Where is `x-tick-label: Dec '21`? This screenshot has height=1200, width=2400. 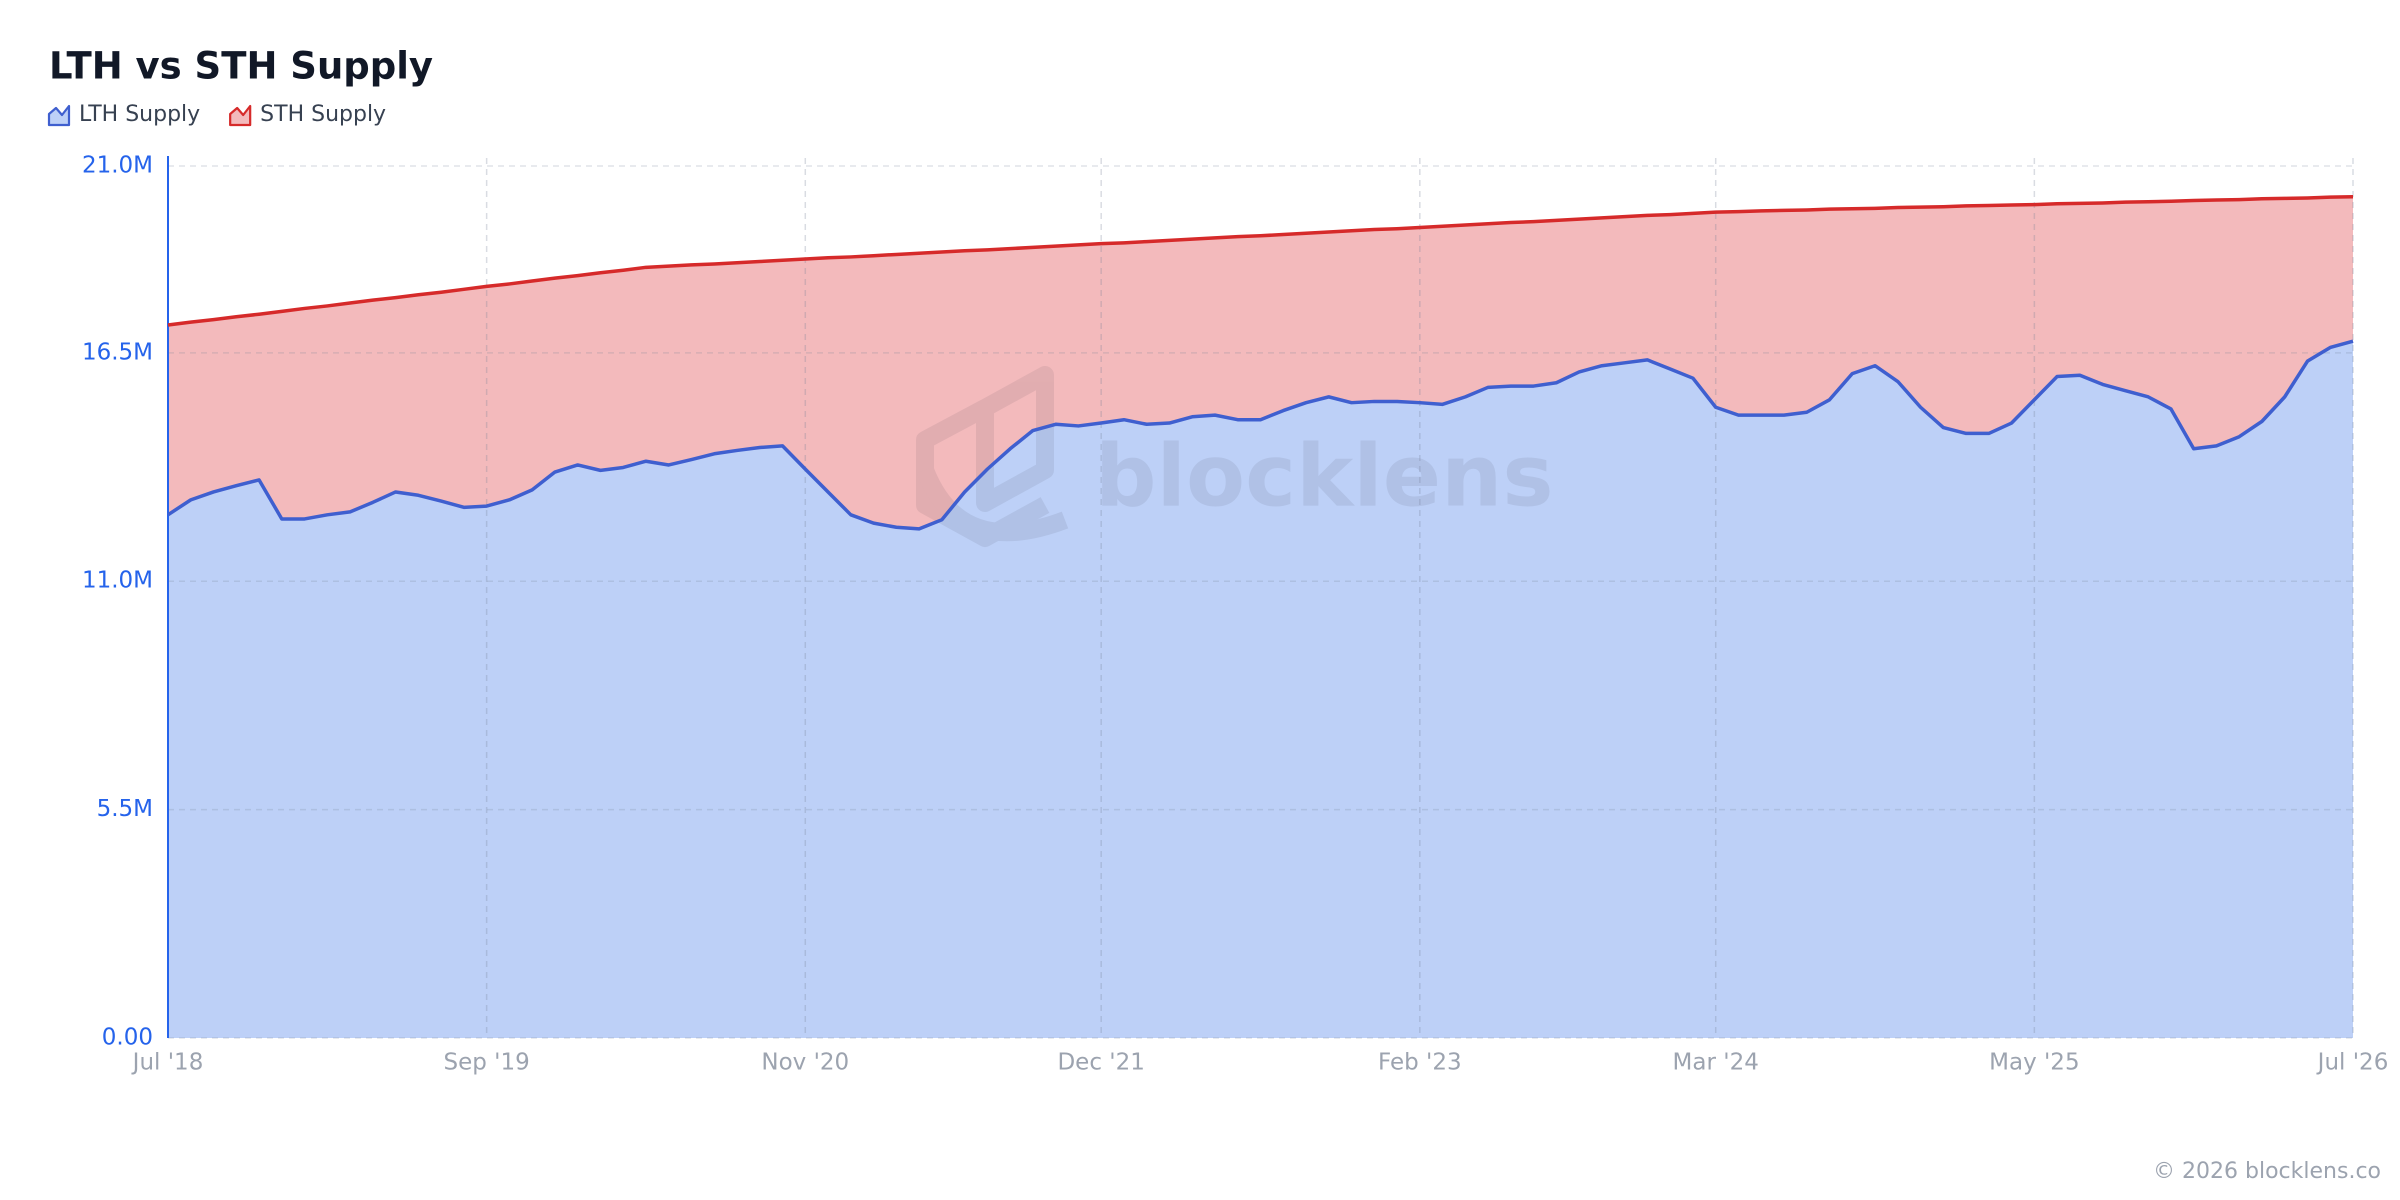
x-tick-label: Dec '21 is located at coordinates (1100, 1063).